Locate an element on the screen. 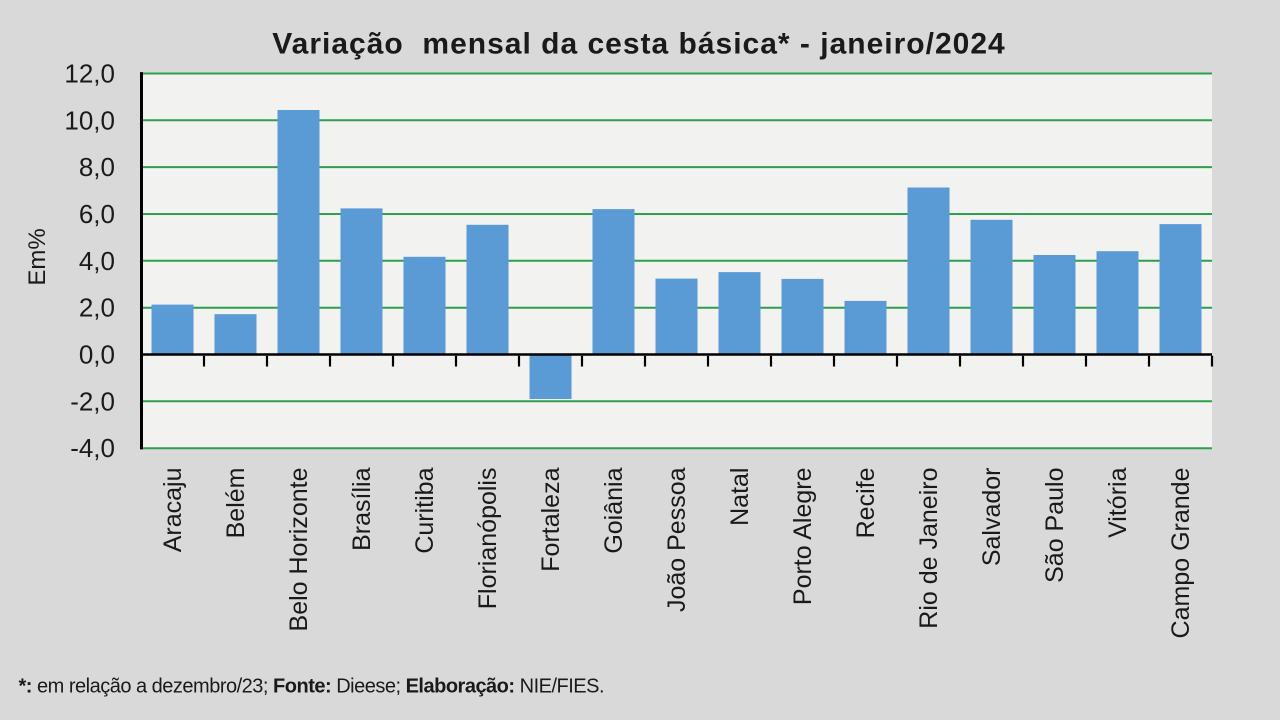 The height and width of the screenshot is (725, 1280). svg-text: João Pessoa is located at coordinates (677, 539).